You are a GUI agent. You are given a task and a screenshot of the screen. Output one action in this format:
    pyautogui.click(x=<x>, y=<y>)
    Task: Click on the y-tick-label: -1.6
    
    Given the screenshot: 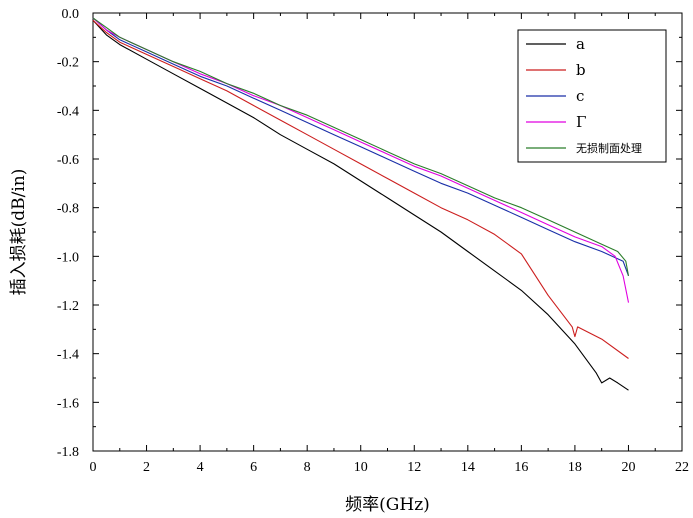 What is the action you would take?
    pyautogui.click(x=68, y=403)
    